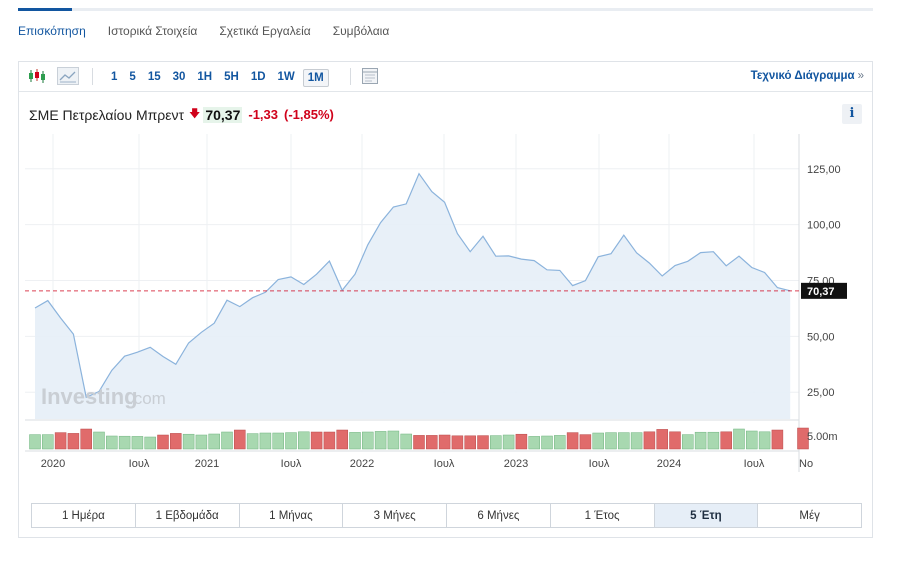 The width and height of the screenshot is (900, 568). What do you see at coordinates (218, 78) in the screenshot?
I see `interval-selector: 1 5 15 30 1H 5H 1D 1W 1M` at bounding box center [218, 78].